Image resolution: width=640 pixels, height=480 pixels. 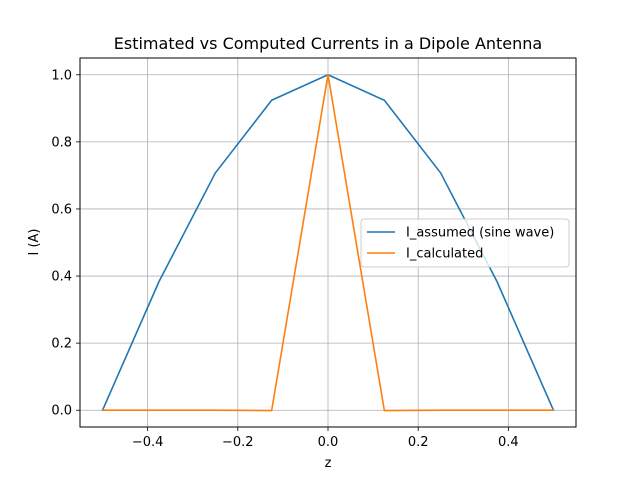 I want to click on y-tick-label: 0.2, so click(x=61, y=344).